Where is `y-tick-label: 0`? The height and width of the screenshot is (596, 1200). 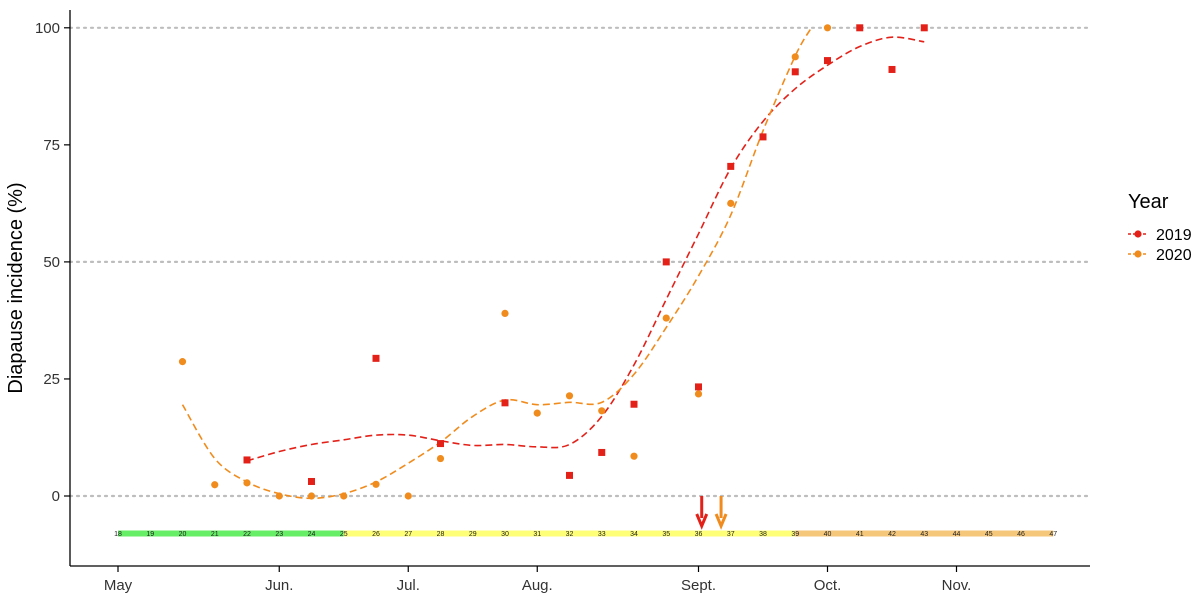
y-tick-label: 0 is located at coordinates (56, 496).